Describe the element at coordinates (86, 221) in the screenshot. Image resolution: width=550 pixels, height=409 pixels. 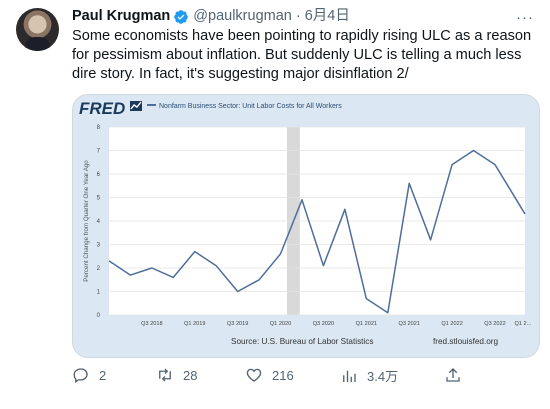
I see `y-axis-label: Percent Change from Quarter One Year Ago` at that location.